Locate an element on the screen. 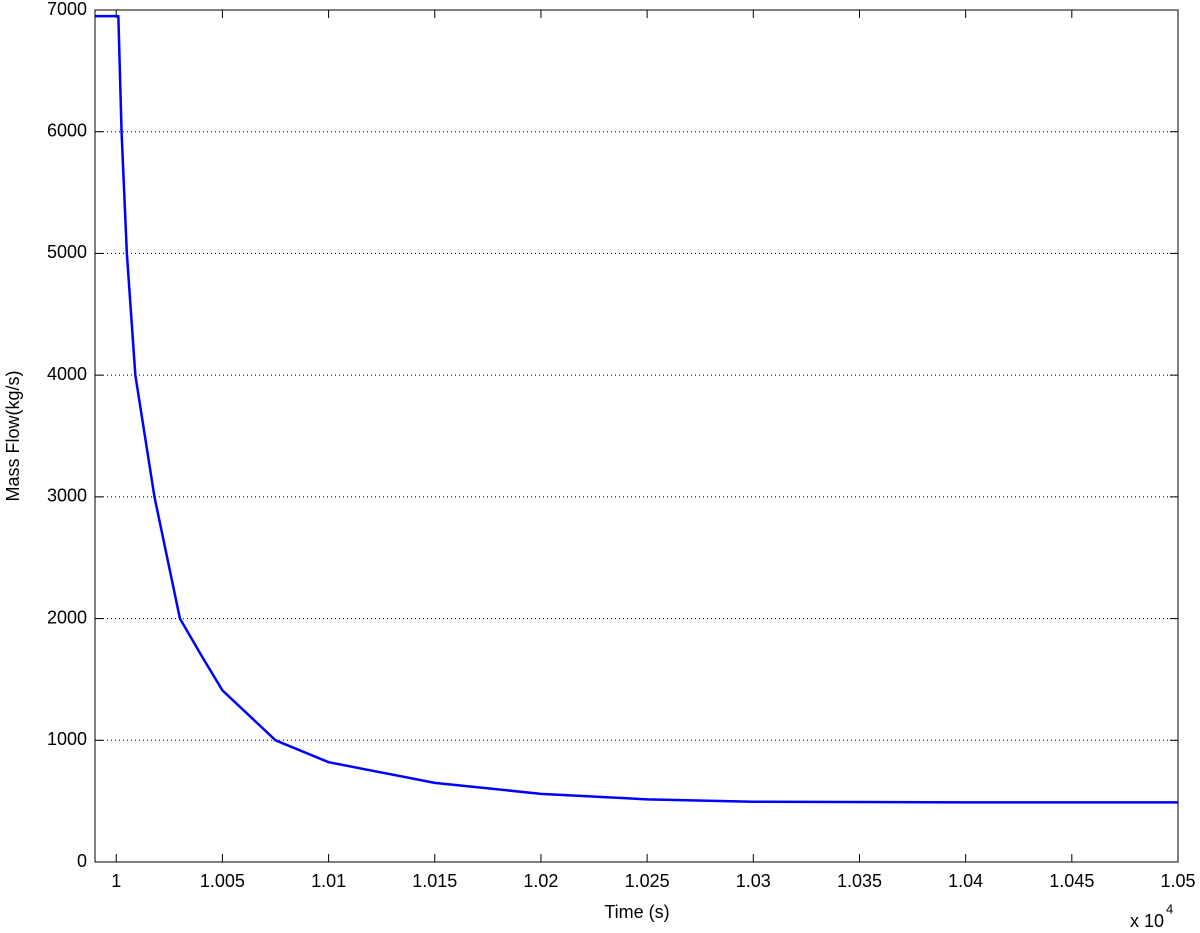  x-tick-label: 1.005 is located at coordinates (222, 881).